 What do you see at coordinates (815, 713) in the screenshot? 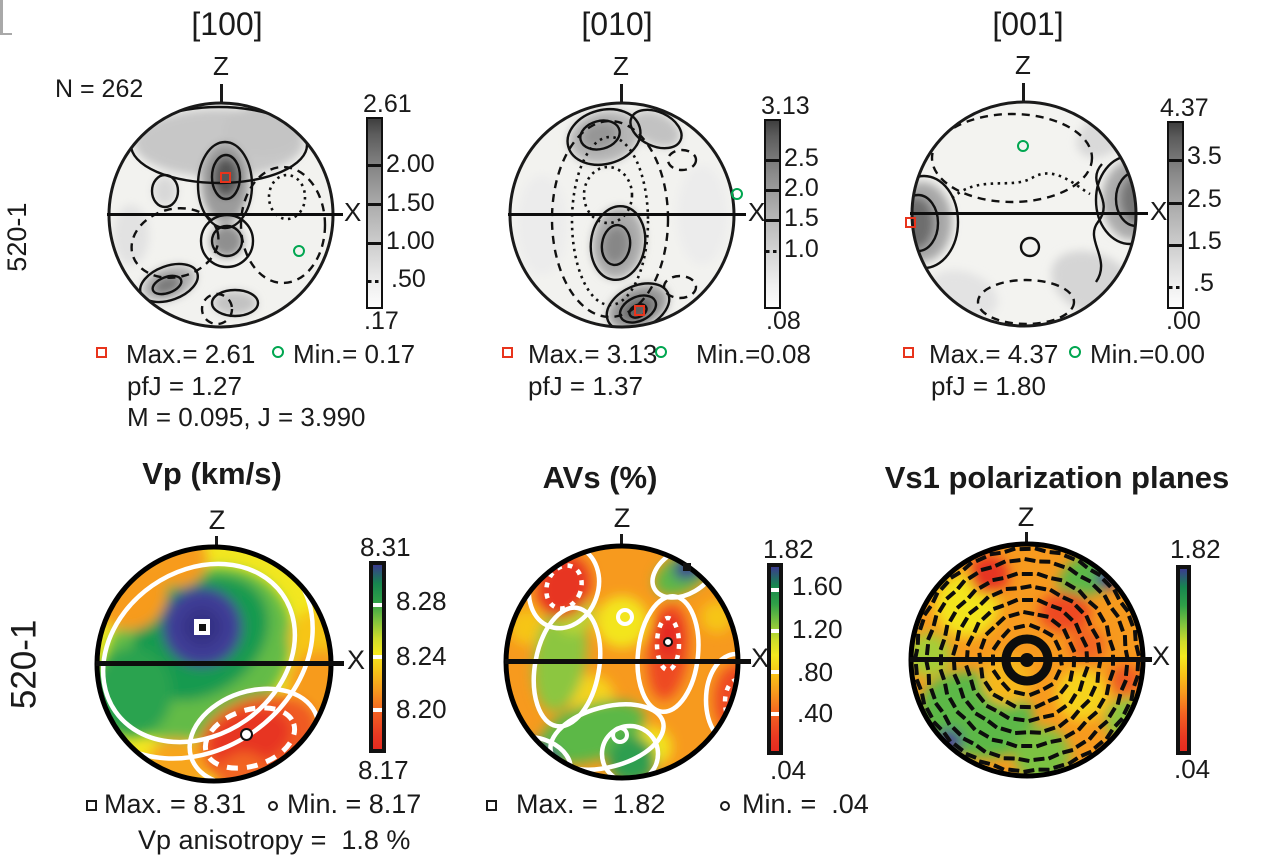
I see `avs-colorbar-tick-label: .40` at bounding box center [815, 713].